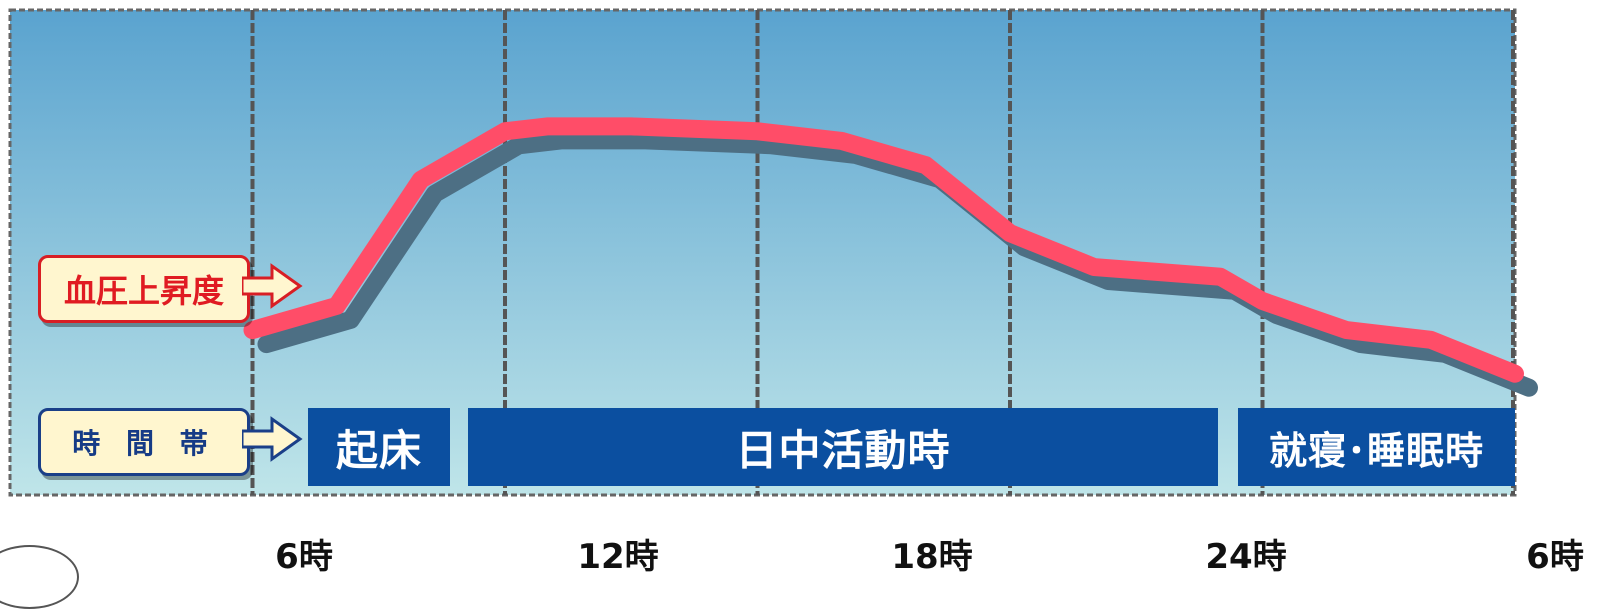  Describe the element at coordinates (144, 289) in the screenshot. I see `blood-pressure-label: 血圧上昇度` at that location.